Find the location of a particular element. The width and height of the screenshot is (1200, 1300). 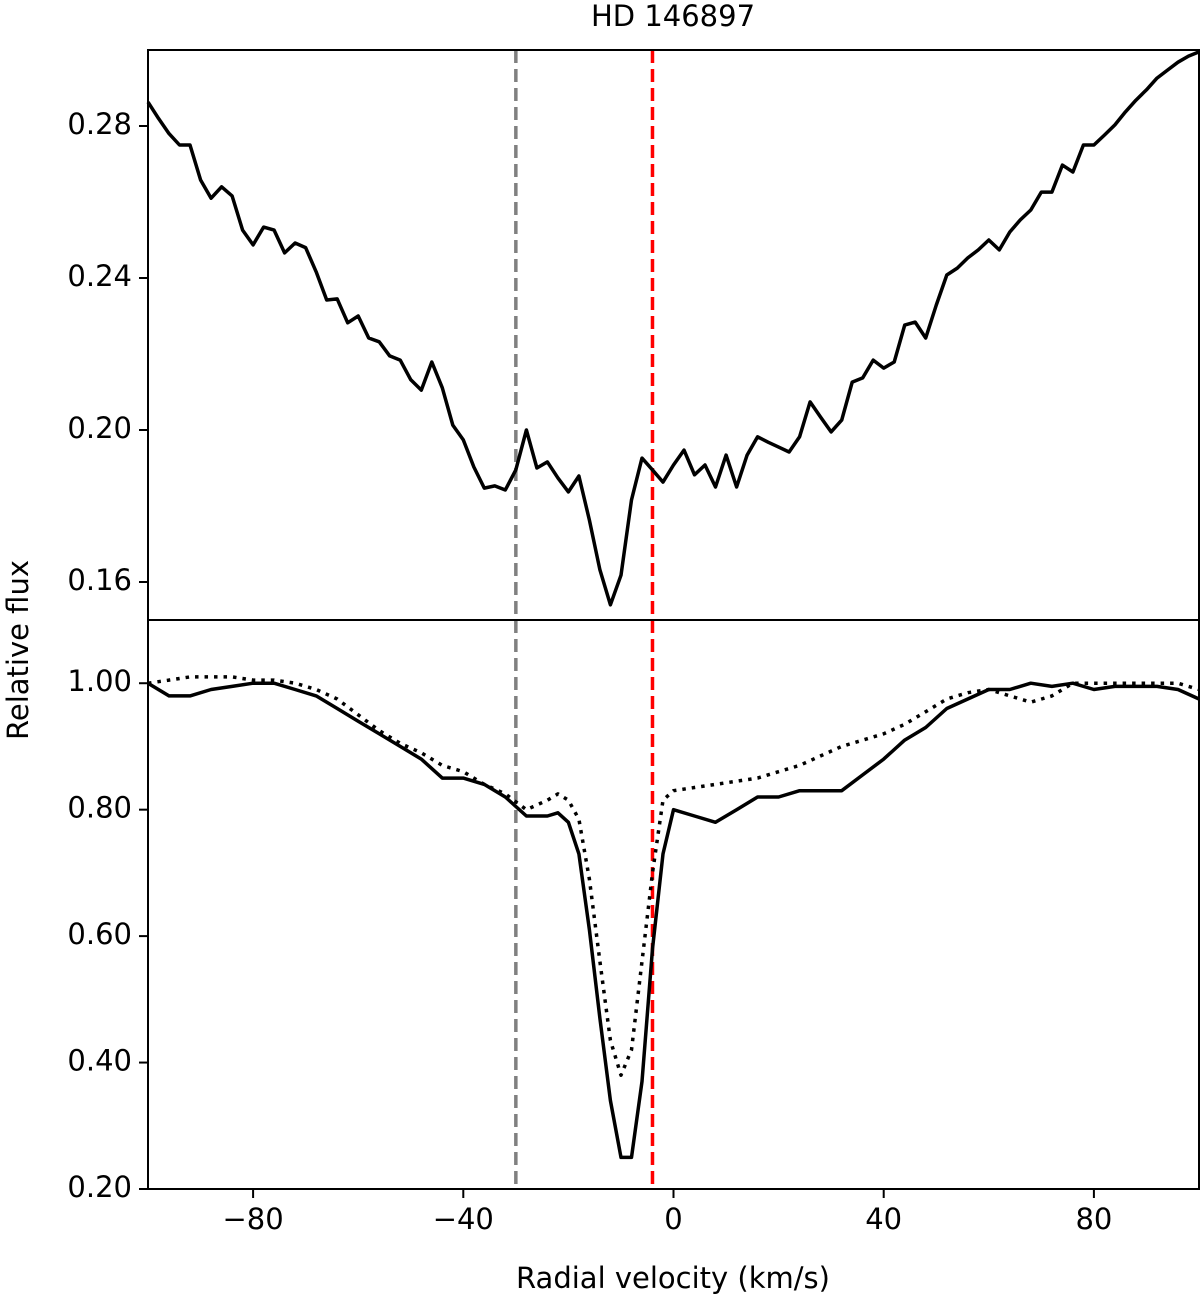

y-axis-label: Relative flux is located at coordinates (18, 650).